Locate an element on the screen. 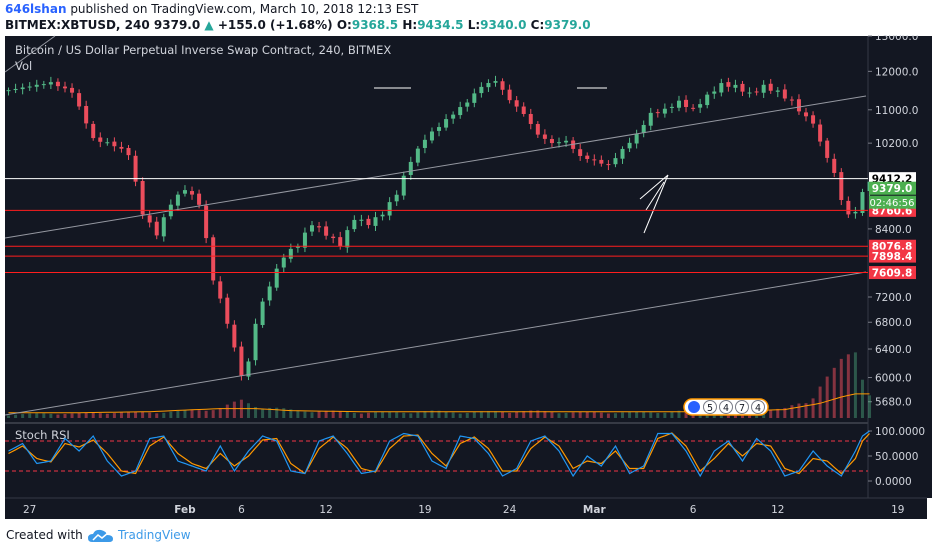 The height and width of the screenshot is (550, 932). price-level-label: 7609.8 is located at coordinates (892, 274).